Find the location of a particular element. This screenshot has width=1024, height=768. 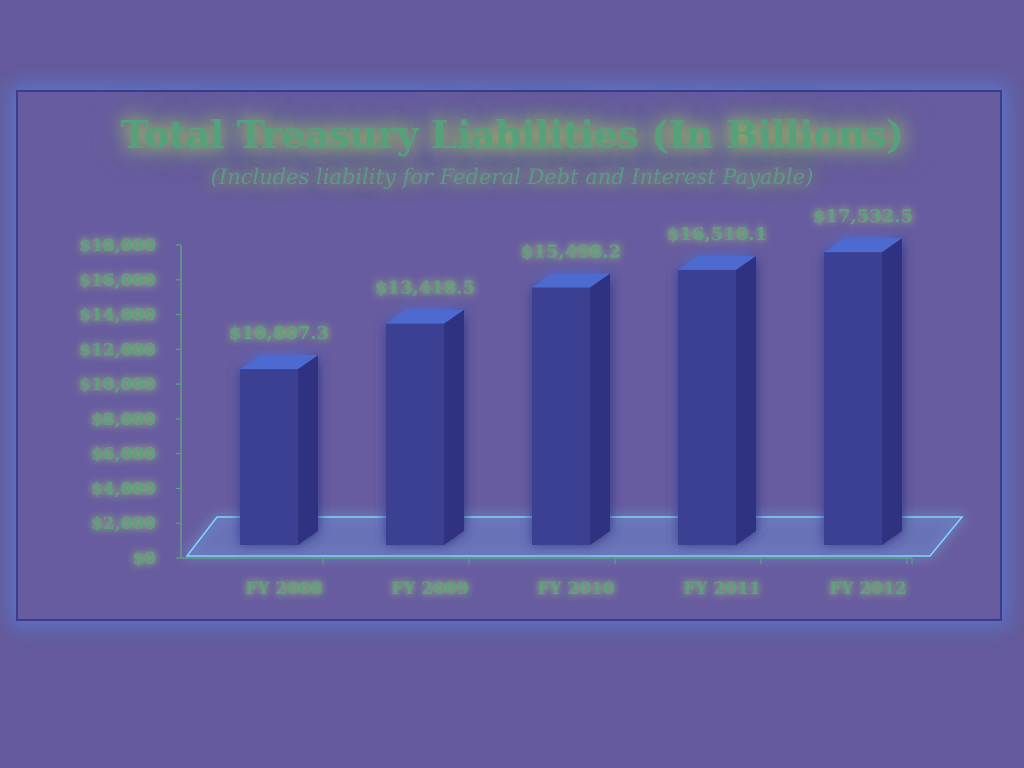

y-tick-label: $0 is located at coordinates (144, 559).